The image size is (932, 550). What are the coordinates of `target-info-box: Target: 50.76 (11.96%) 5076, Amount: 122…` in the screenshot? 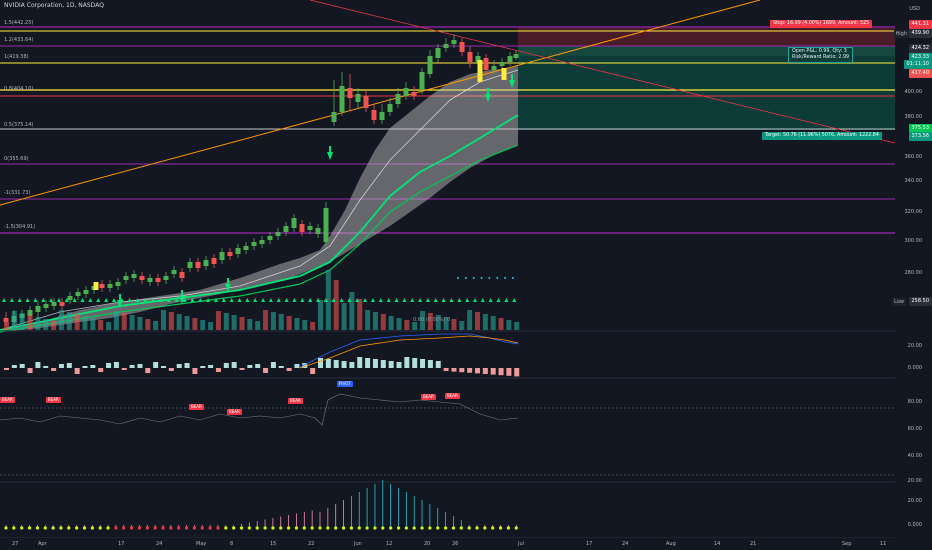 It's located at (822, 136).